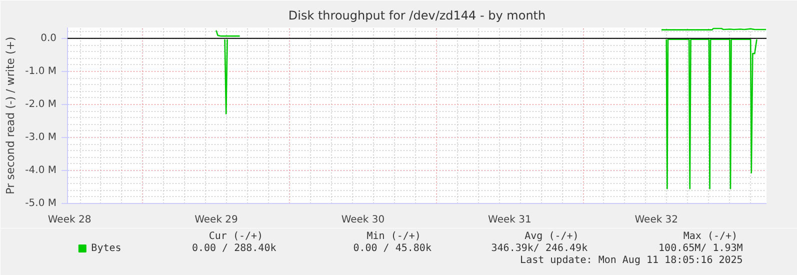 The image size is (797, 275). What do you see at coordinates (656, 220) in the screenshot?
I see `x-tick-label: Week 32` at bounding box center [656, 220].